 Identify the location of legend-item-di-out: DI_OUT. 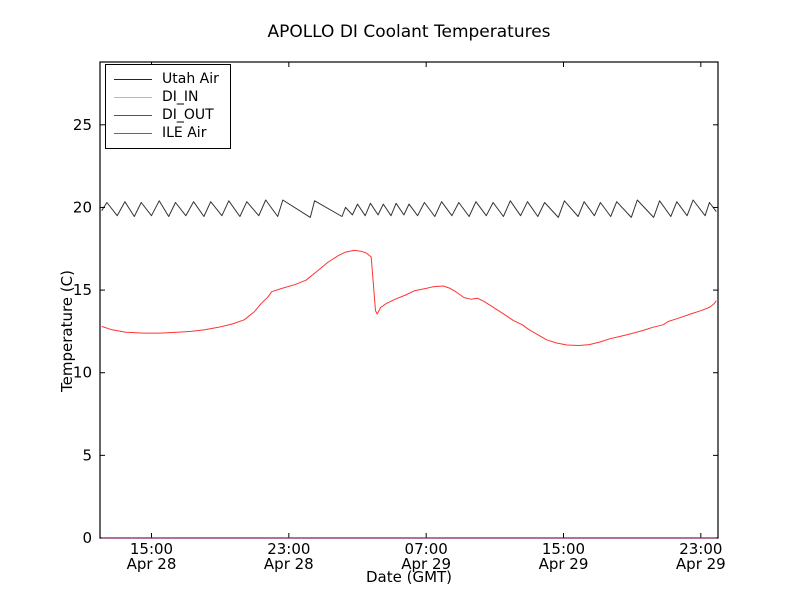
(168, 115).